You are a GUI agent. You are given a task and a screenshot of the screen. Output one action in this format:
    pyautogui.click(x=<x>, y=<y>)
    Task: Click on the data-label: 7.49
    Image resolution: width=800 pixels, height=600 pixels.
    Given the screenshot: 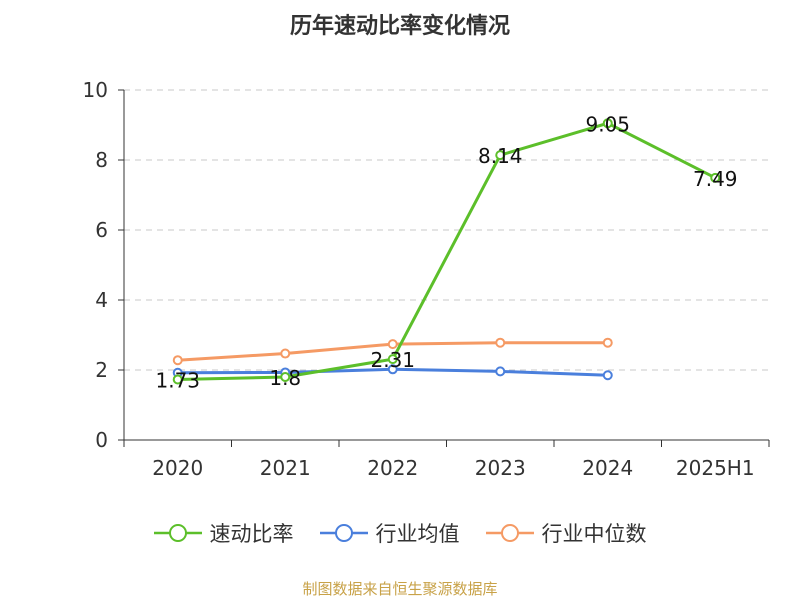 What is the action you would take?
    pyautogui.click(x=715, y=179)
    